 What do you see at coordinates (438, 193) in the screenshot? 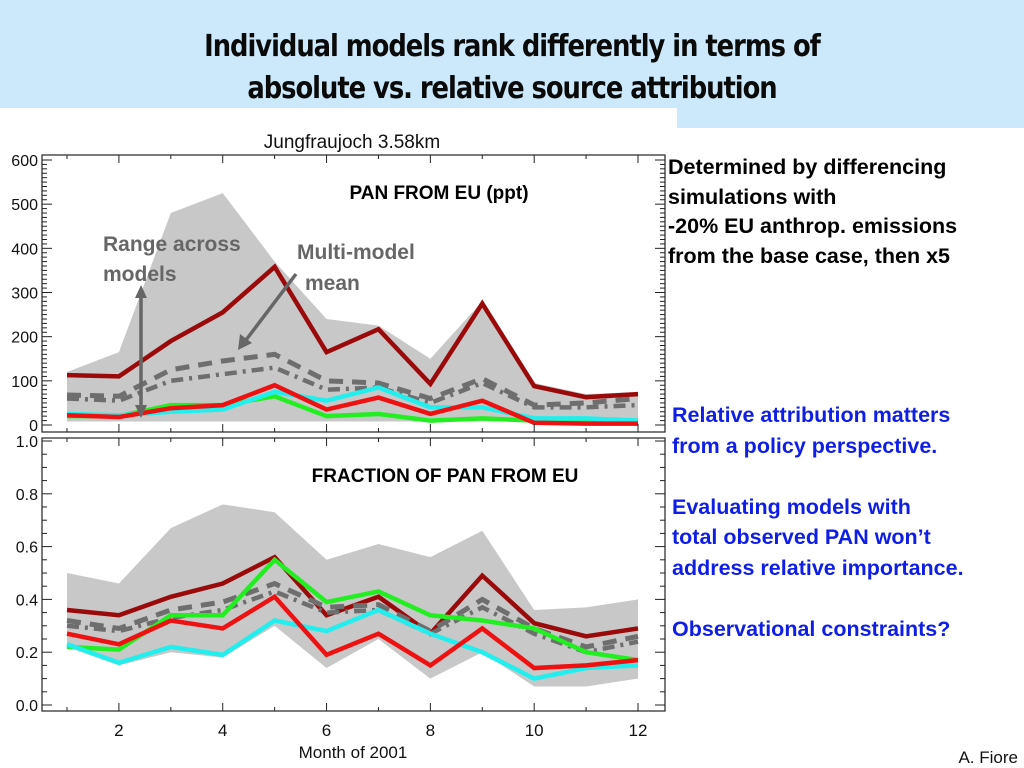
I see `top-panel-title: PAN FROM EU (ppt)` at bounding box center [438, 193].